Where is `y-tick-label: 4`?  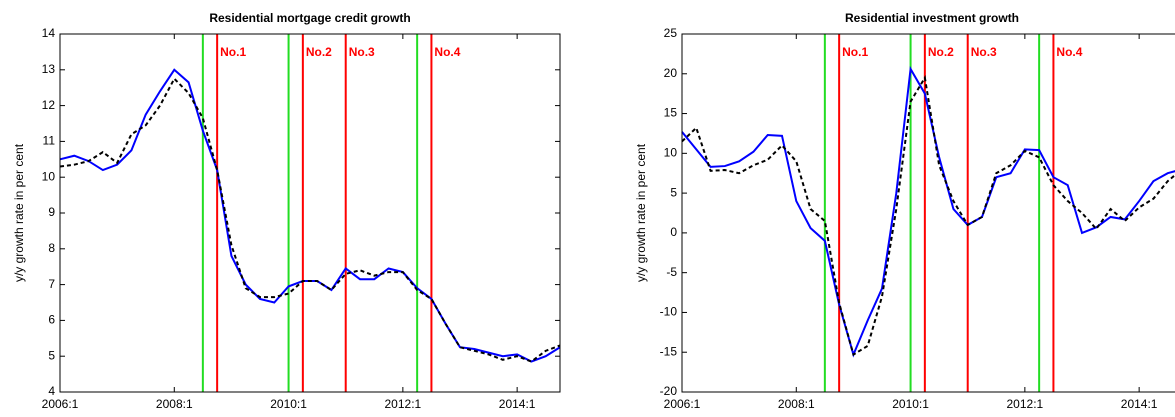
y-tick-label: 4 is located at coordinates (51, 391).